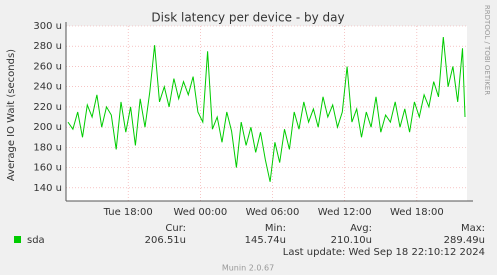 The image size is (497, 275). What do you see at coordinates (265, 240) in the screenshot?
I see `stat-value: 145.74u` at bounding box center [265, 240].